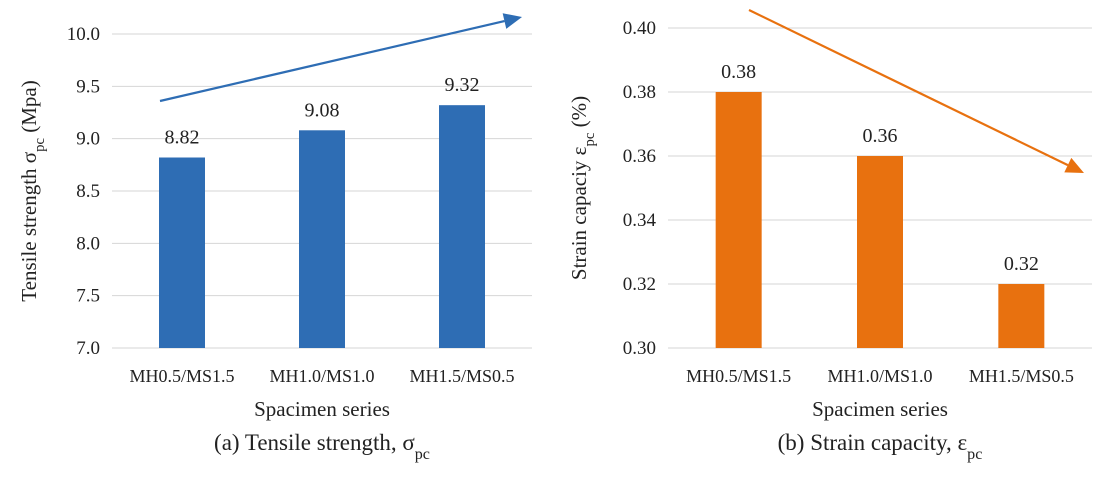 This screenshot has width=1101, height=477. I want to click on data-label: 0.32, so click(1021, 264).